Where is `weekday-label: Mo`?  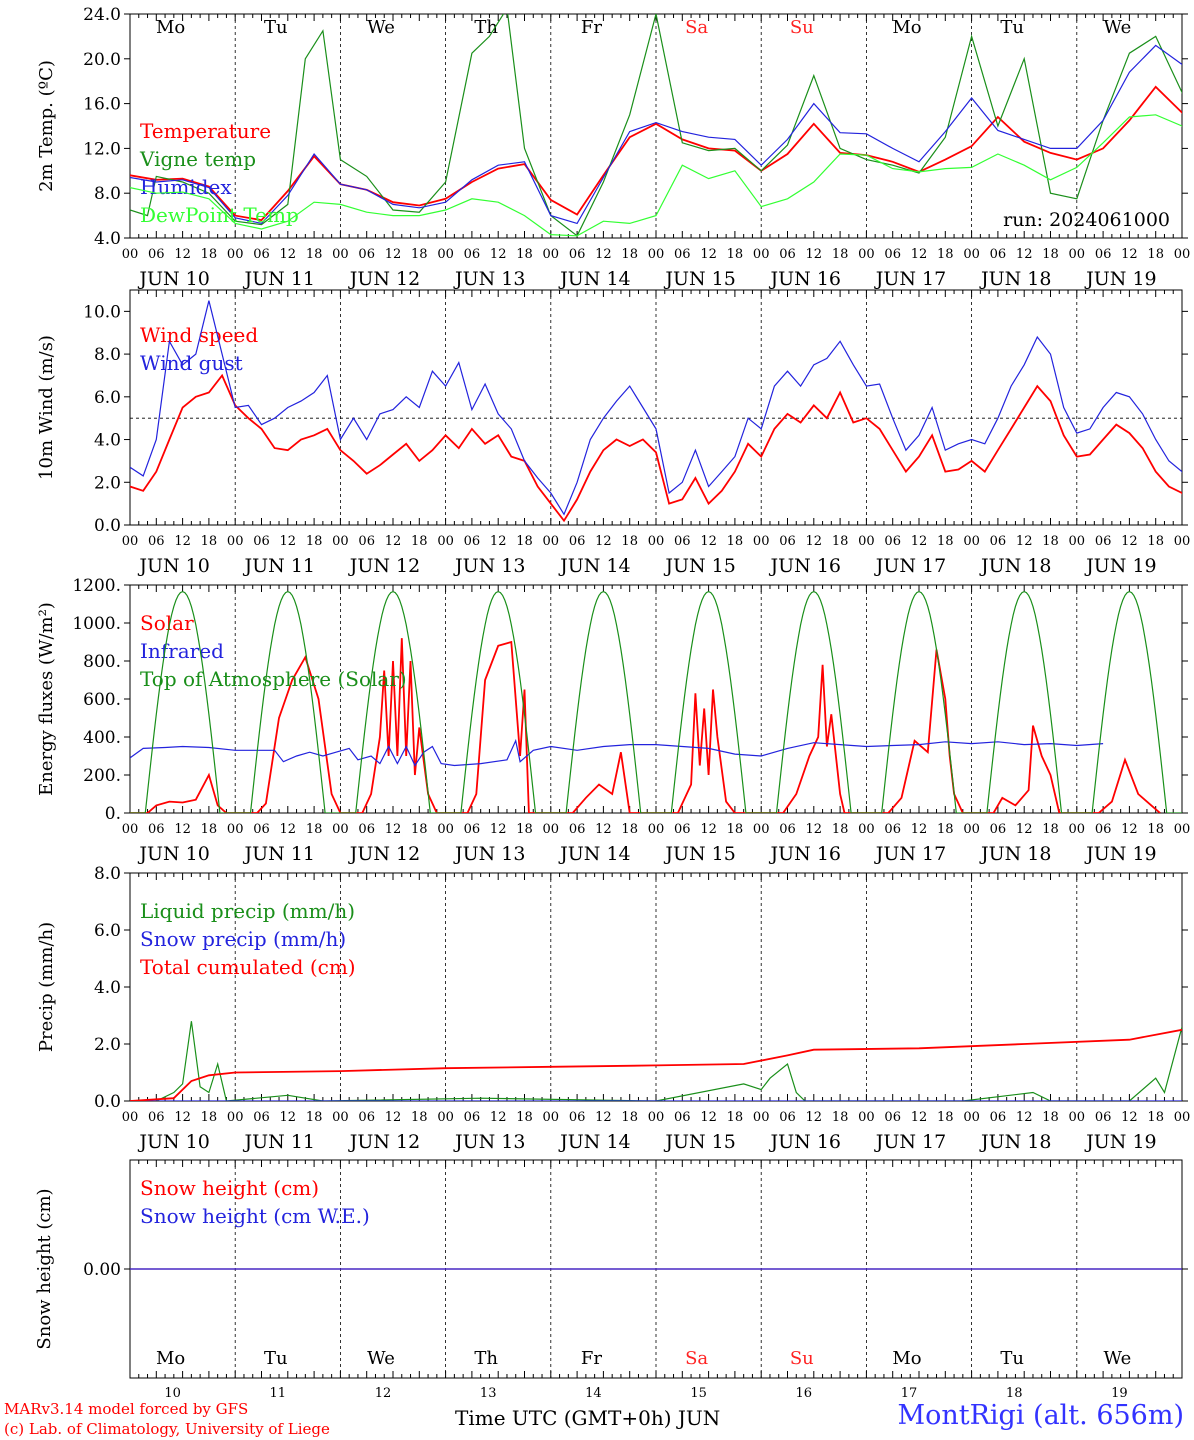
weekday-label: Mo is located at coordinates (170, 27).